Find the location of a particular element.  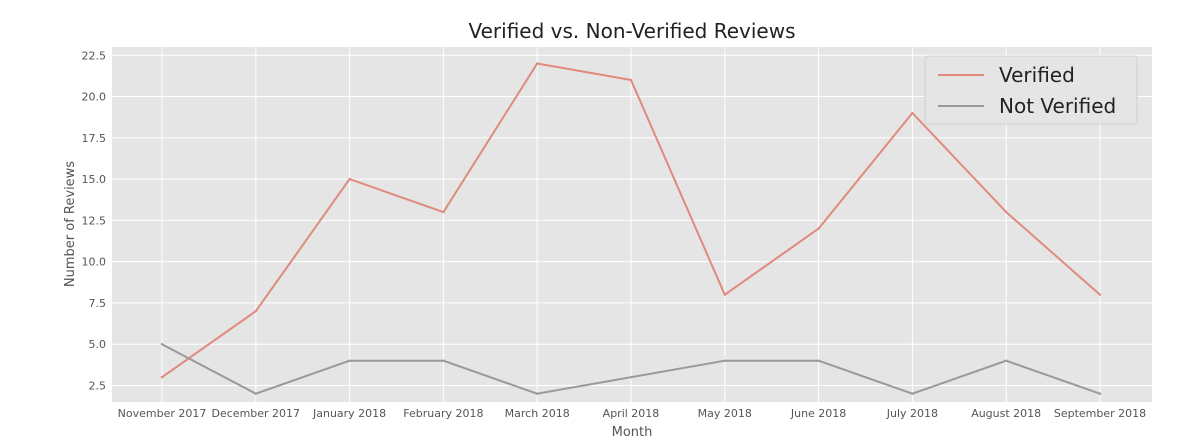

x-tick-label: April 2018 is located at coordinates (631, 413).